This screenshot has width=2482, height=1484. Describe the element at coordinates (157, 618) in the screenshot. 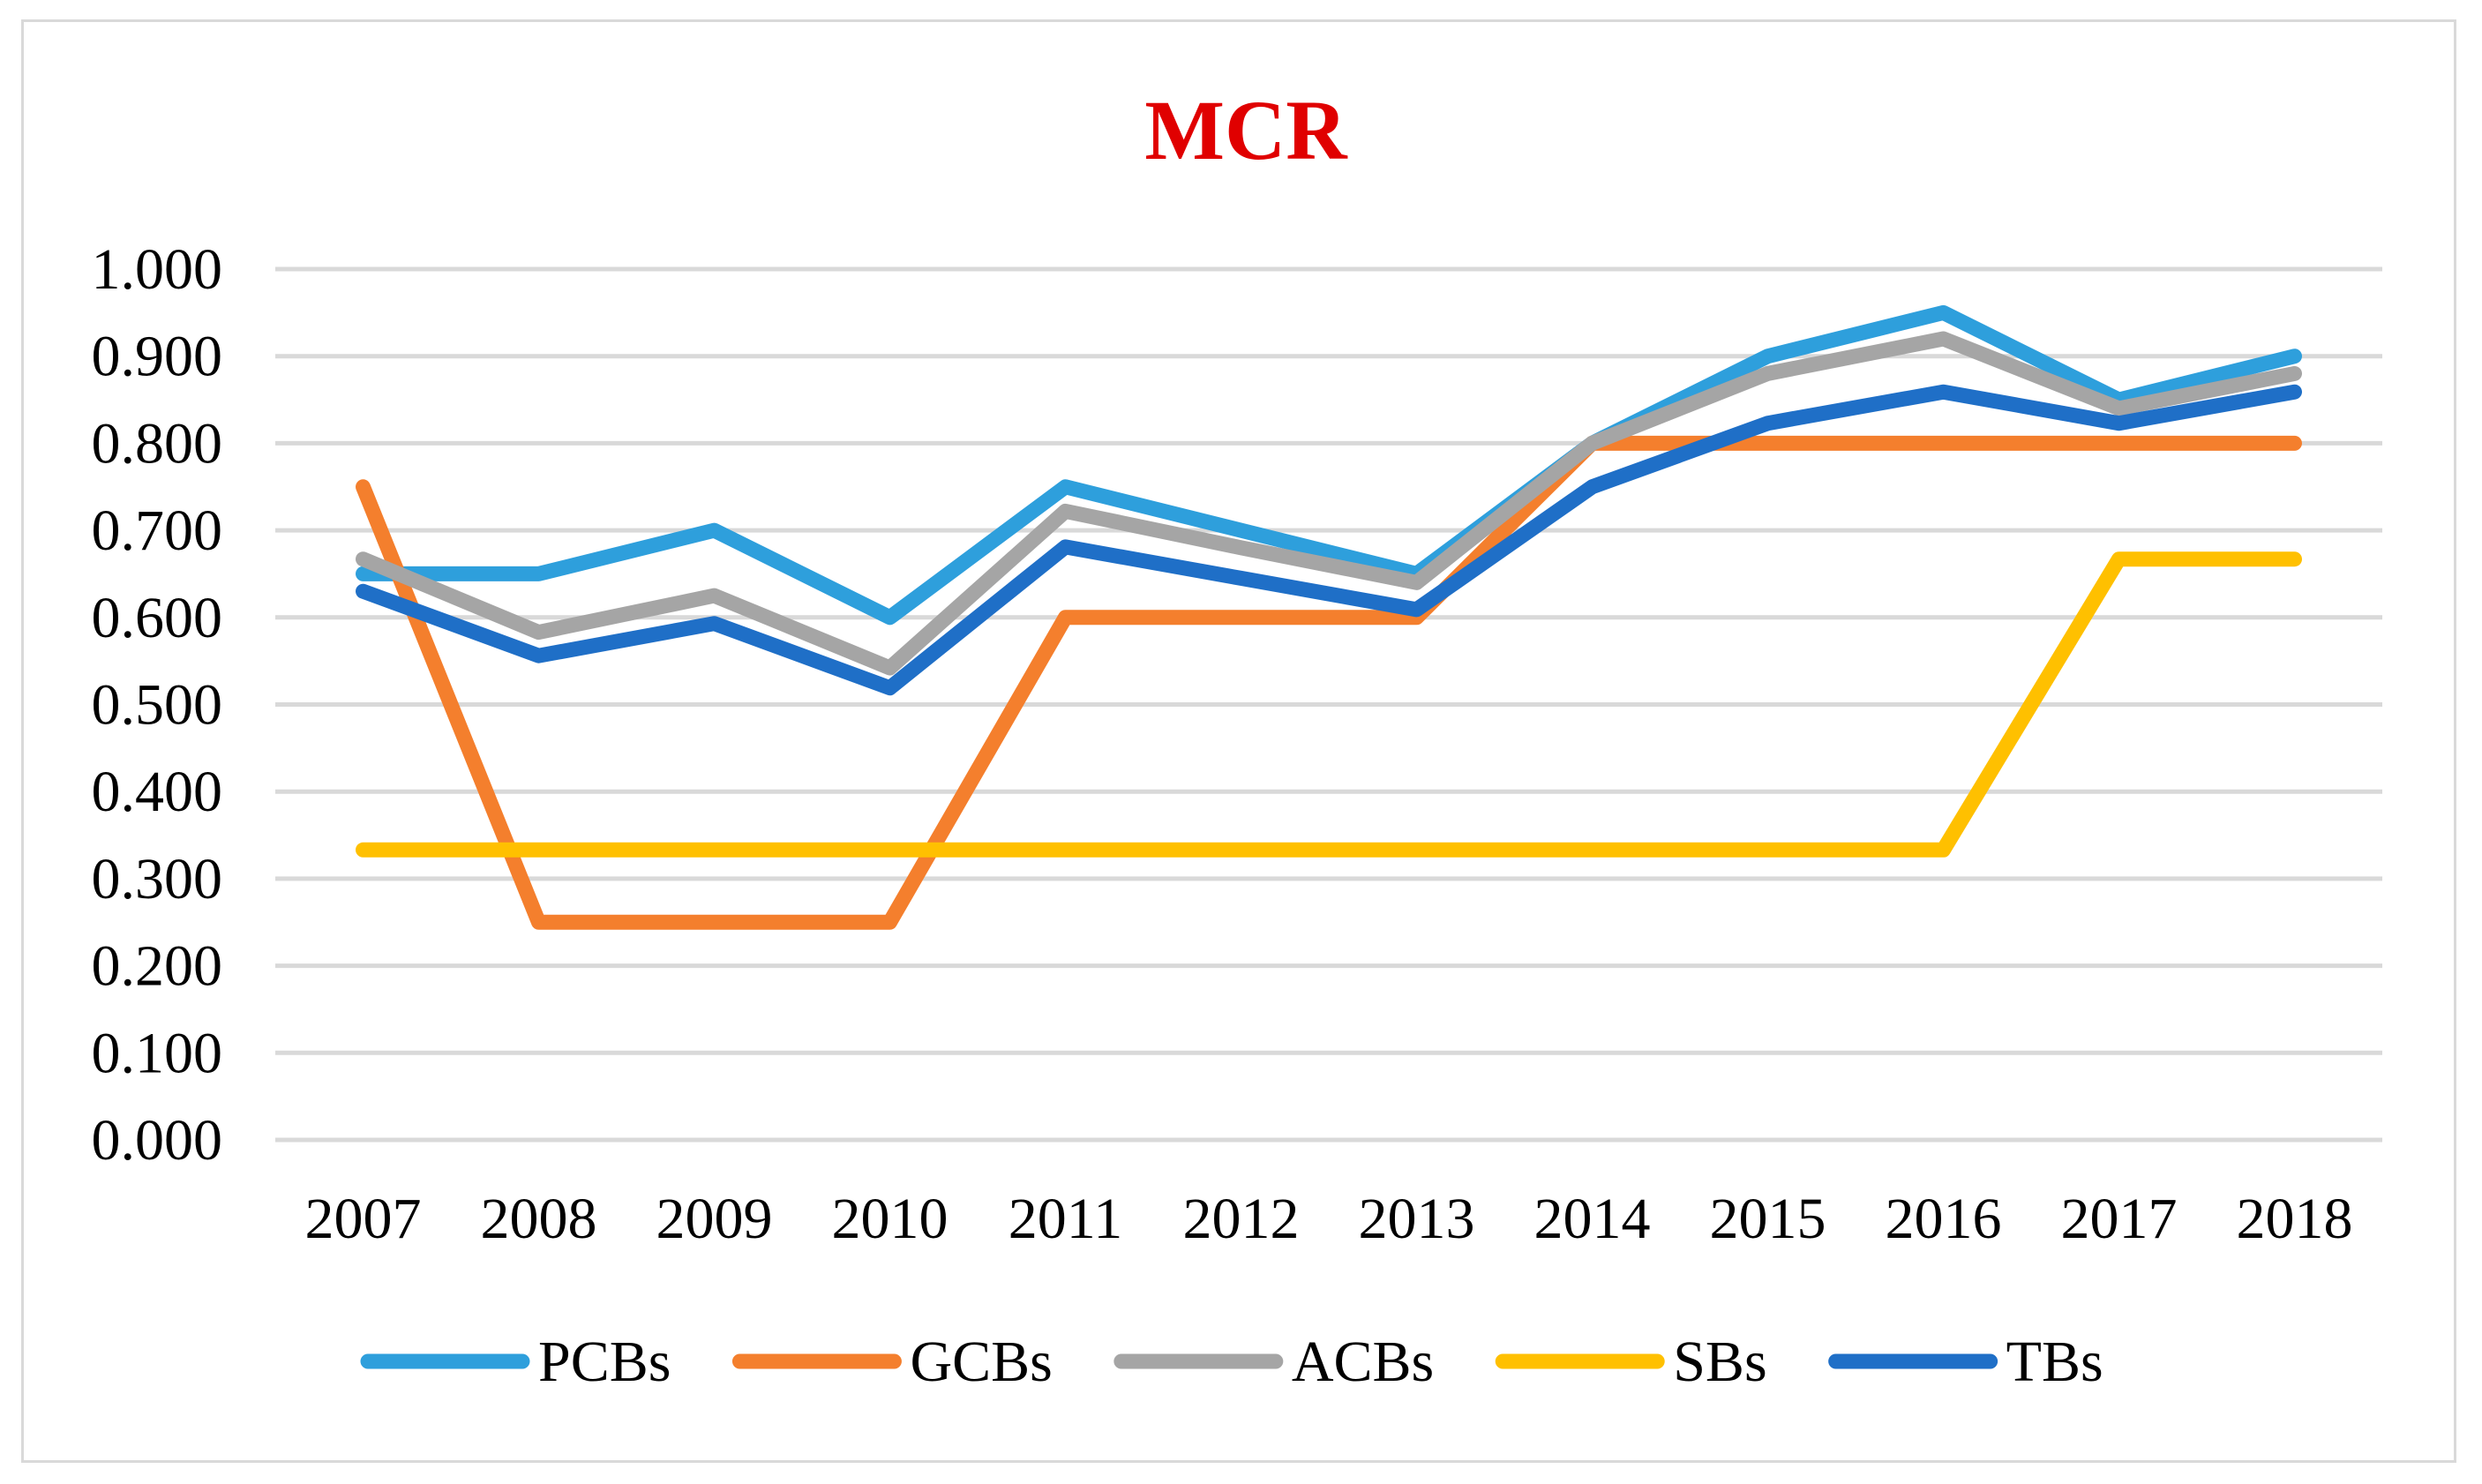

I see `y-tick-label: 0.600` at that location.